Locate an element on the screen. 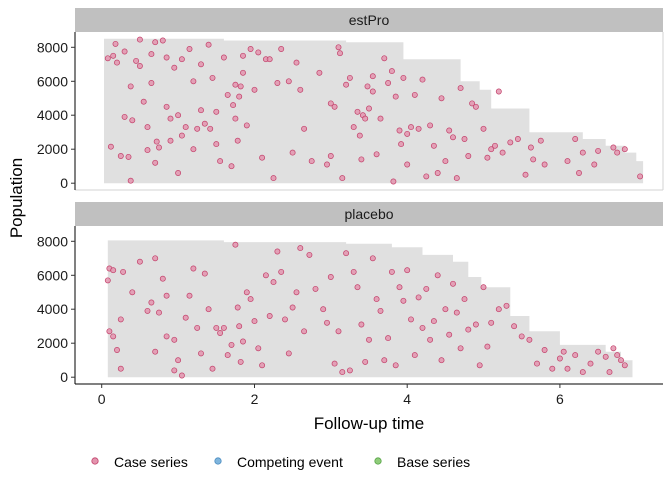 Image resolution: width=672 pixels, height=480 pixels. y-ticks-estpro: 0 2000 4000 6000 8000 is located at coordinates (56, 115).